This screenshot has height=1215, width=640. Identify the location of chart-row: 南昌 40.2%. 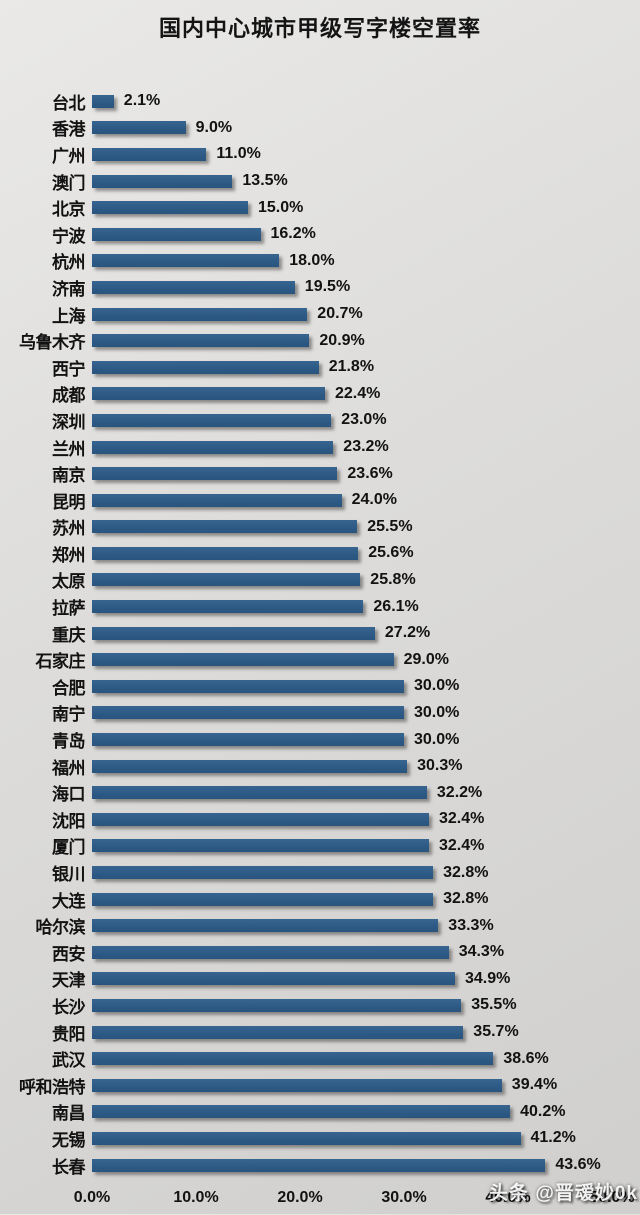
(320, 1112).